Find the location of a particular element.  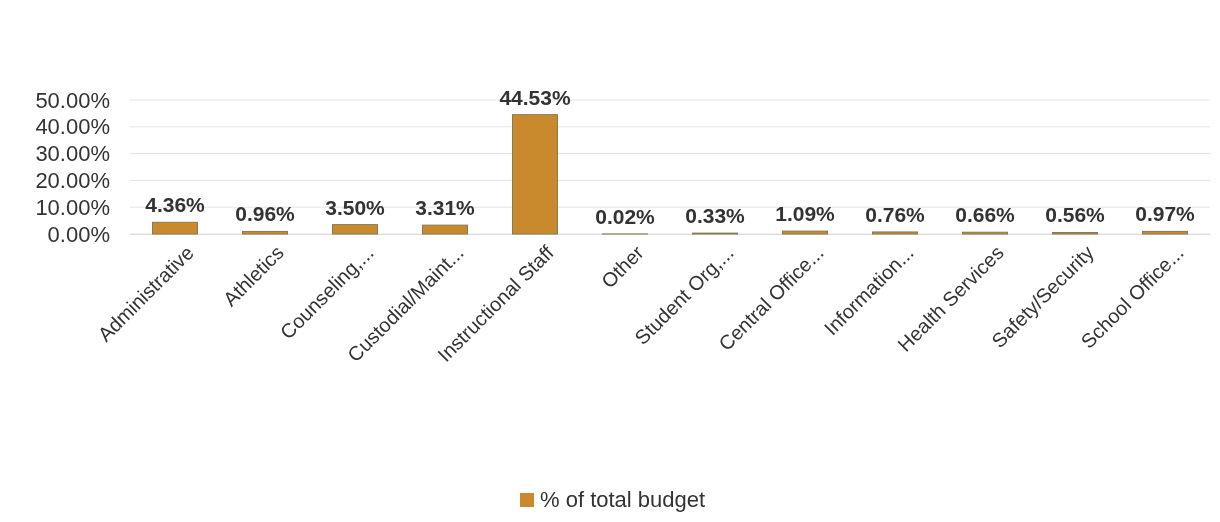

data-label: 0.76% is located at coordinates (895, 214).